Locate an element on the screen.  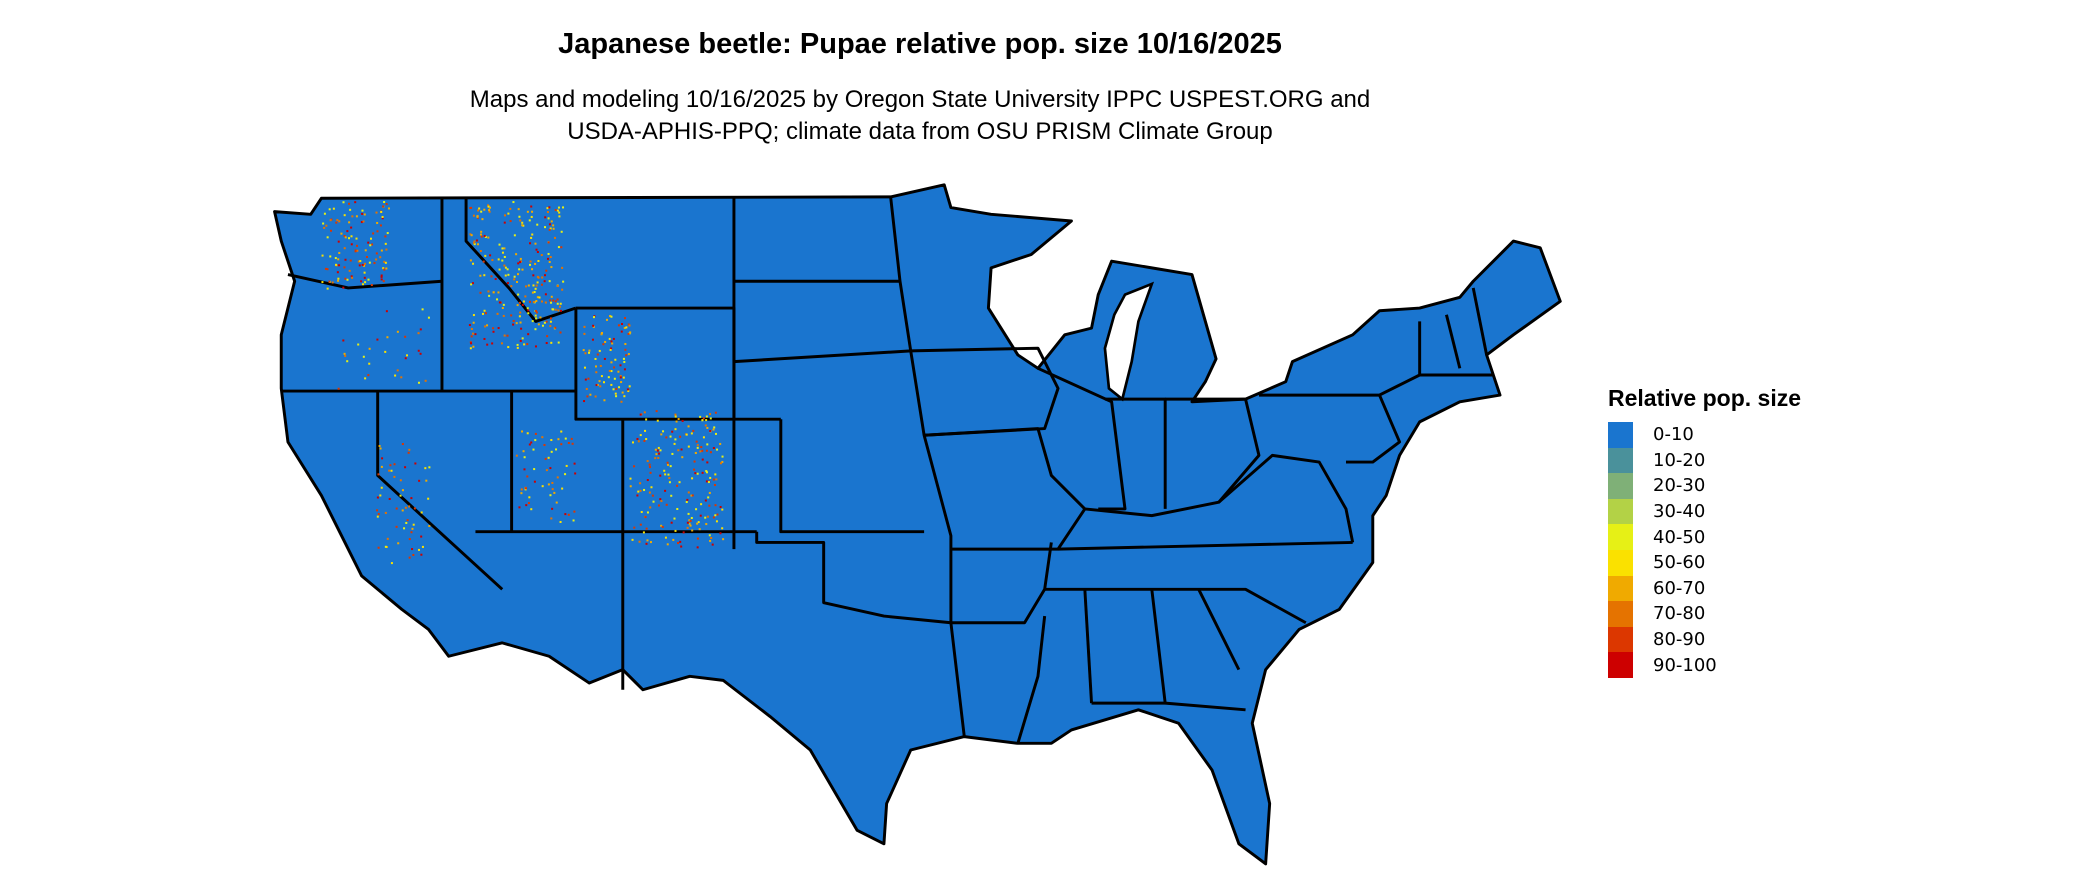
legend-item: 30-40 is located at coordinates (1704, 511).